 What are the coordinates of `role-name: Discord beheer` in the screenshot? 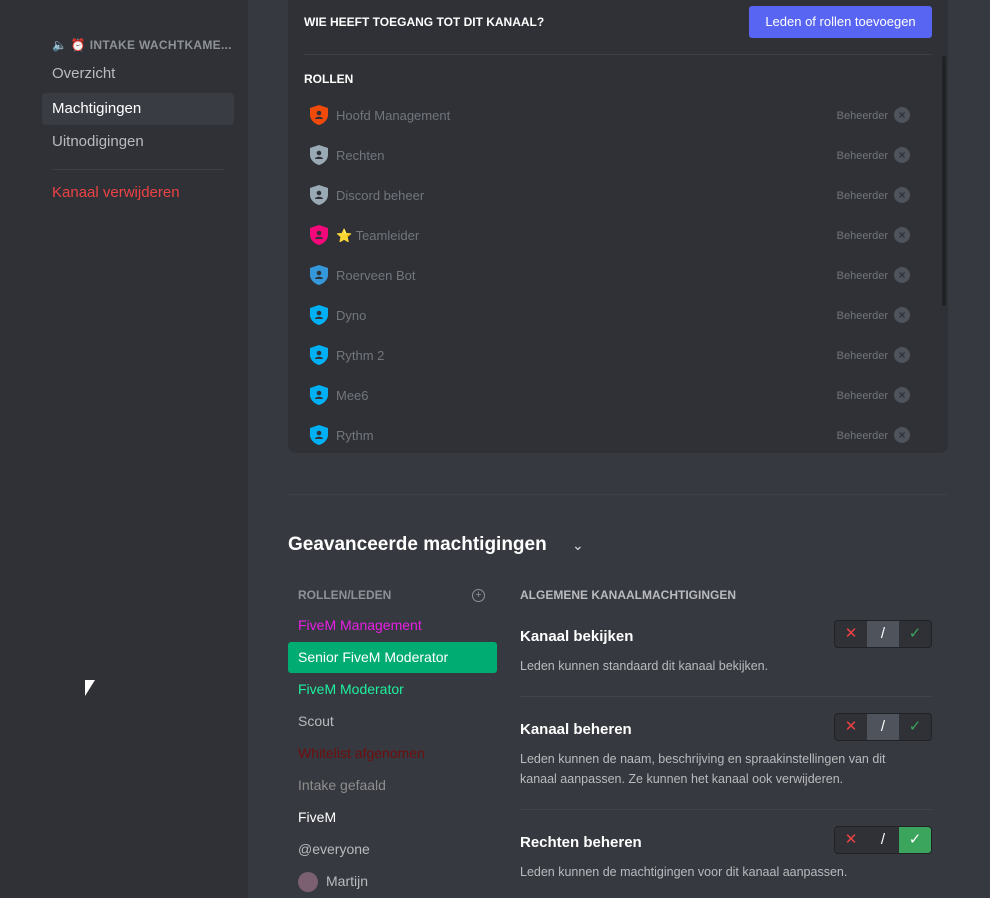 It's located at (380, 195).